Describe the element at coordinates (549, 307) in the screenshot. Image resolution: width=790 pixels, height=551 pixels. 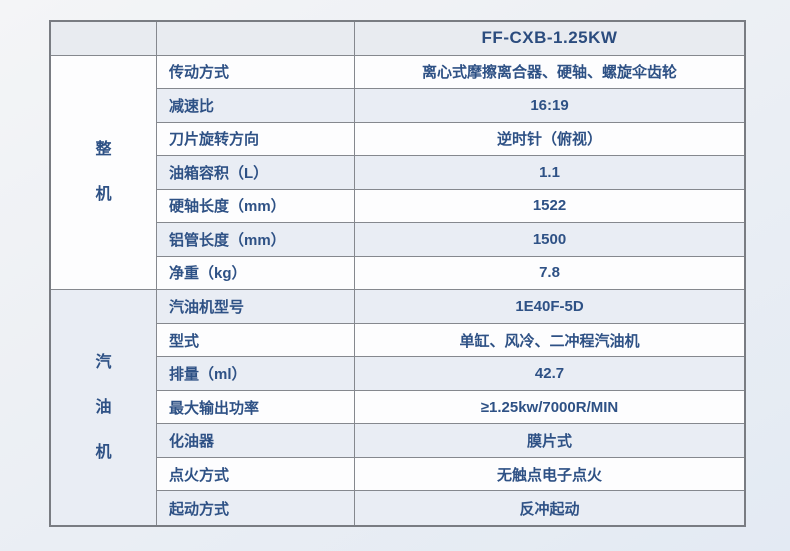
I see `spec-value-engine-model: 1E40F-5D` at that location.